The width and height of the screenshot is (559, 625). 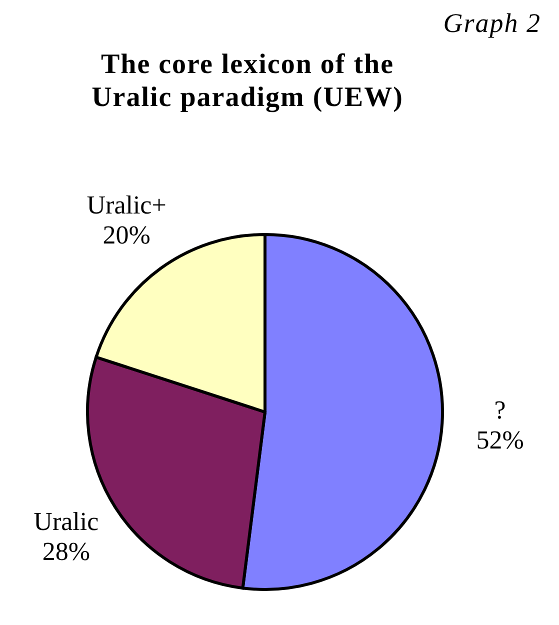 I want to click on caption: Graph 2, so click(x=492, y=23).